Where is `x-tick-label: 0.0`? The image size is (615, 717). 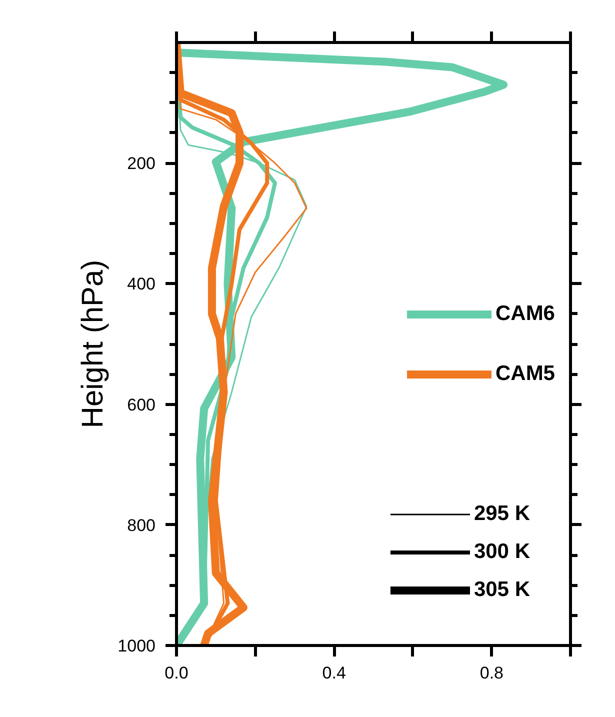
x-tick-label: 0.0 is located at coordinates (176, 673).